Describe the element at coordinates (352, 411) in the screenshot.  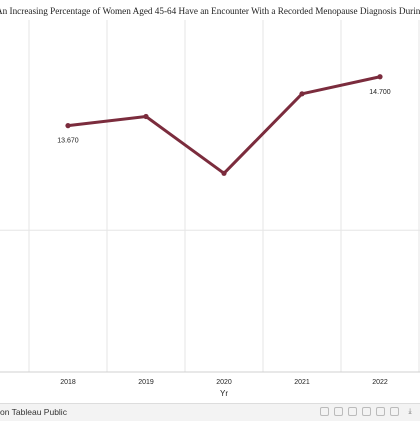
I see `revert-icon` at that location.